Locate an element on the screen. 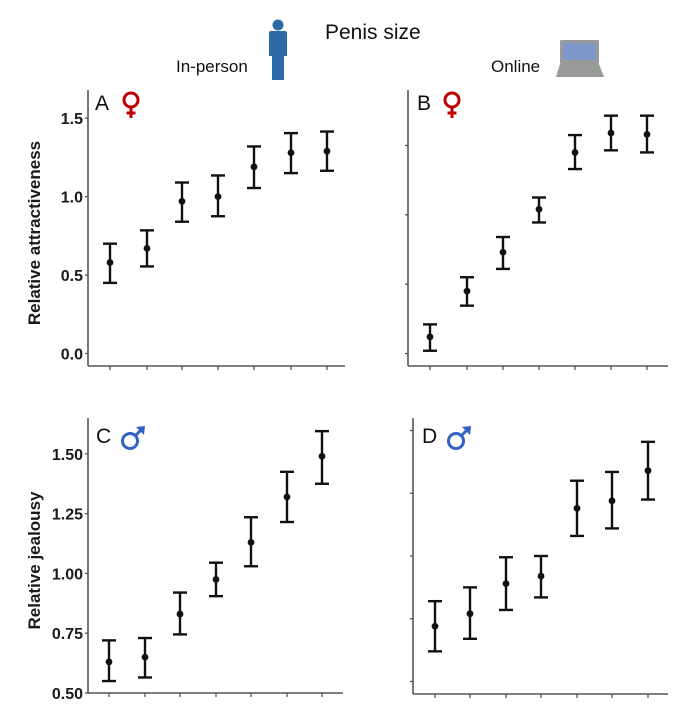 Image resolution: width=700 pixels, height=713 pixels. y-tick-label: 0.50 is located at coordinates (67, 694).